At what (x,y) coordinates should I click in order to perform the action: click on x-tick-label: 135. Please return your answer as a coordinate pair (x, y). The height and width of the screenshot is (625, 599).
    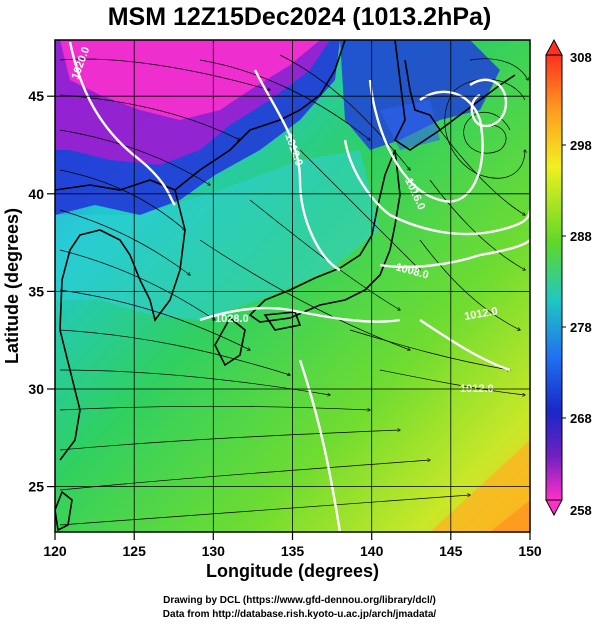
    Looking at the image, I should click on (293, 551).